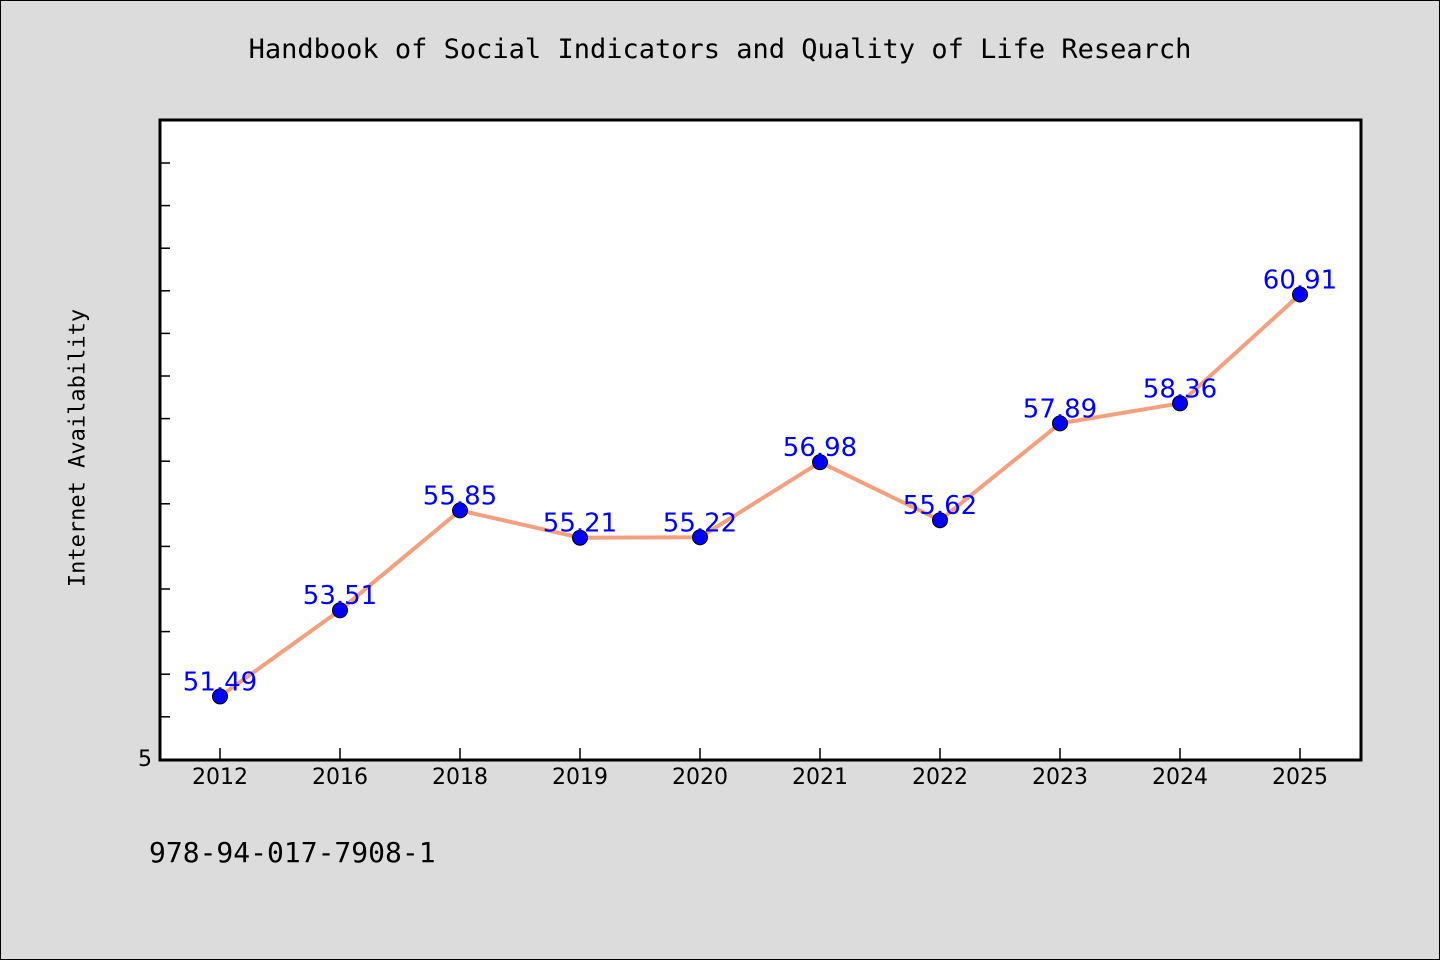 This screenshot has width=1440, height=960. I want to click on x-tick-label: 2020, so click(700, 777).